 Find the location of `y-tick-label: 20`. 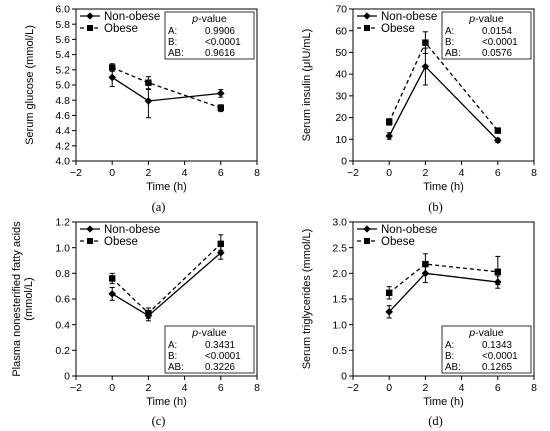

y-tick-label: 20 is located at coordinates (341, 118).